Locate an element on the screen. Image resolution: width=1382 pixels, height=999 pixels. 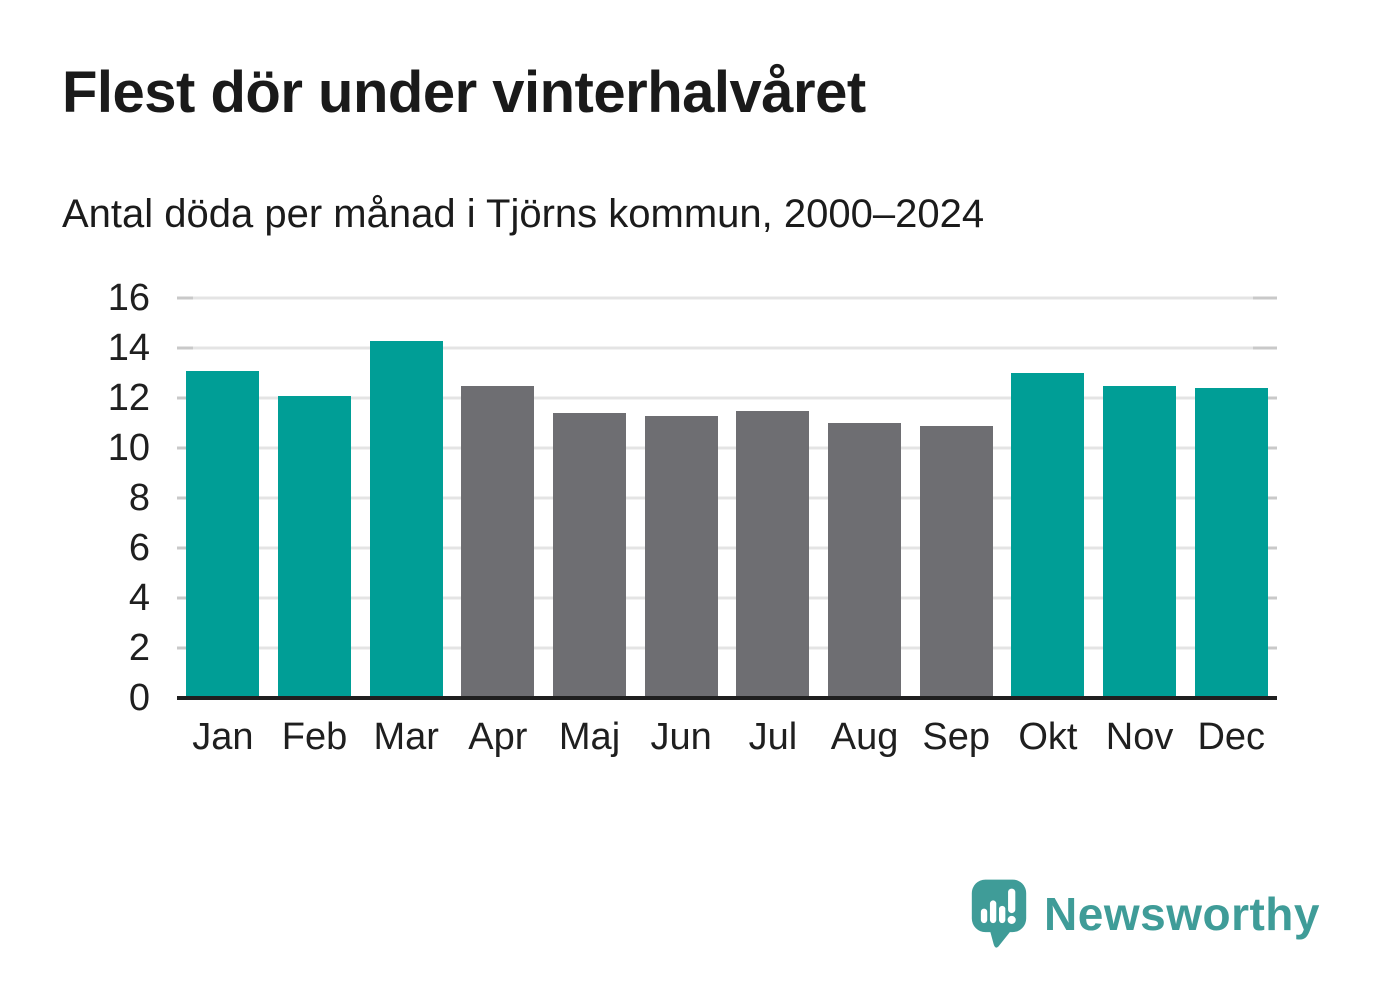
x-axis-line is located at coordinates (727, 698).